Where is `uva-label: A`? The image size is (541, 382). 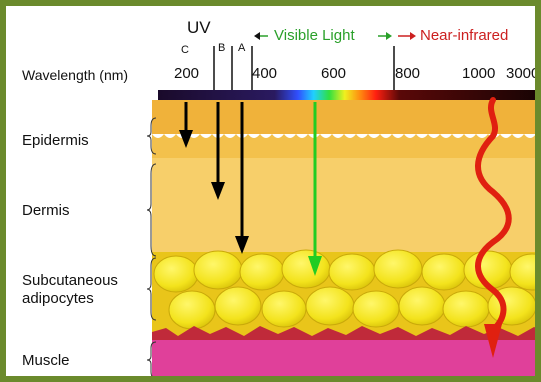
uva-label: A is located at coordinates (242, 48).